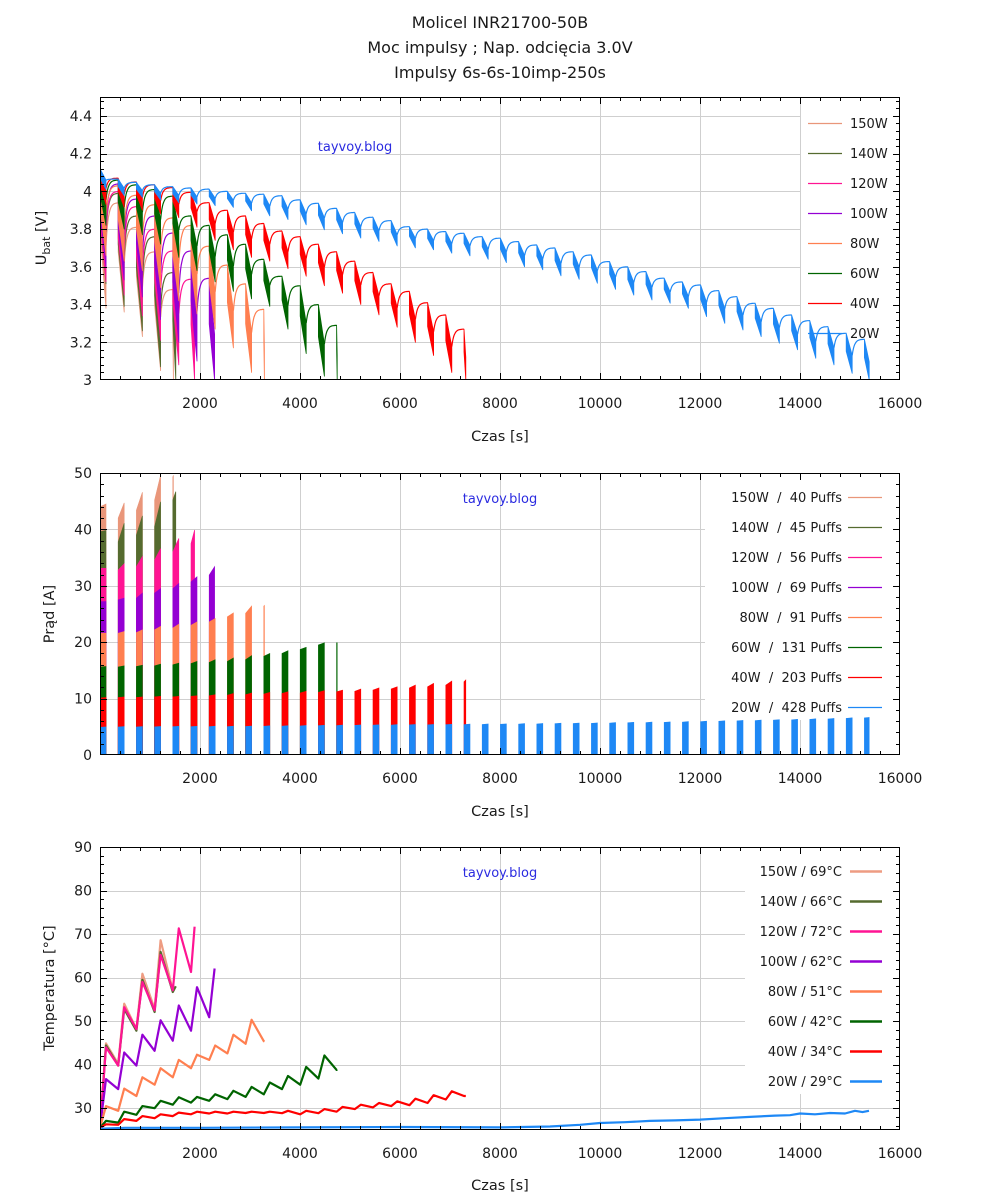 The image size is (1000, 1200). Describe the element at coordinates (810, 618) in the screenshot. I see `legend-entry: 80W / 91 Puffs` at that location.